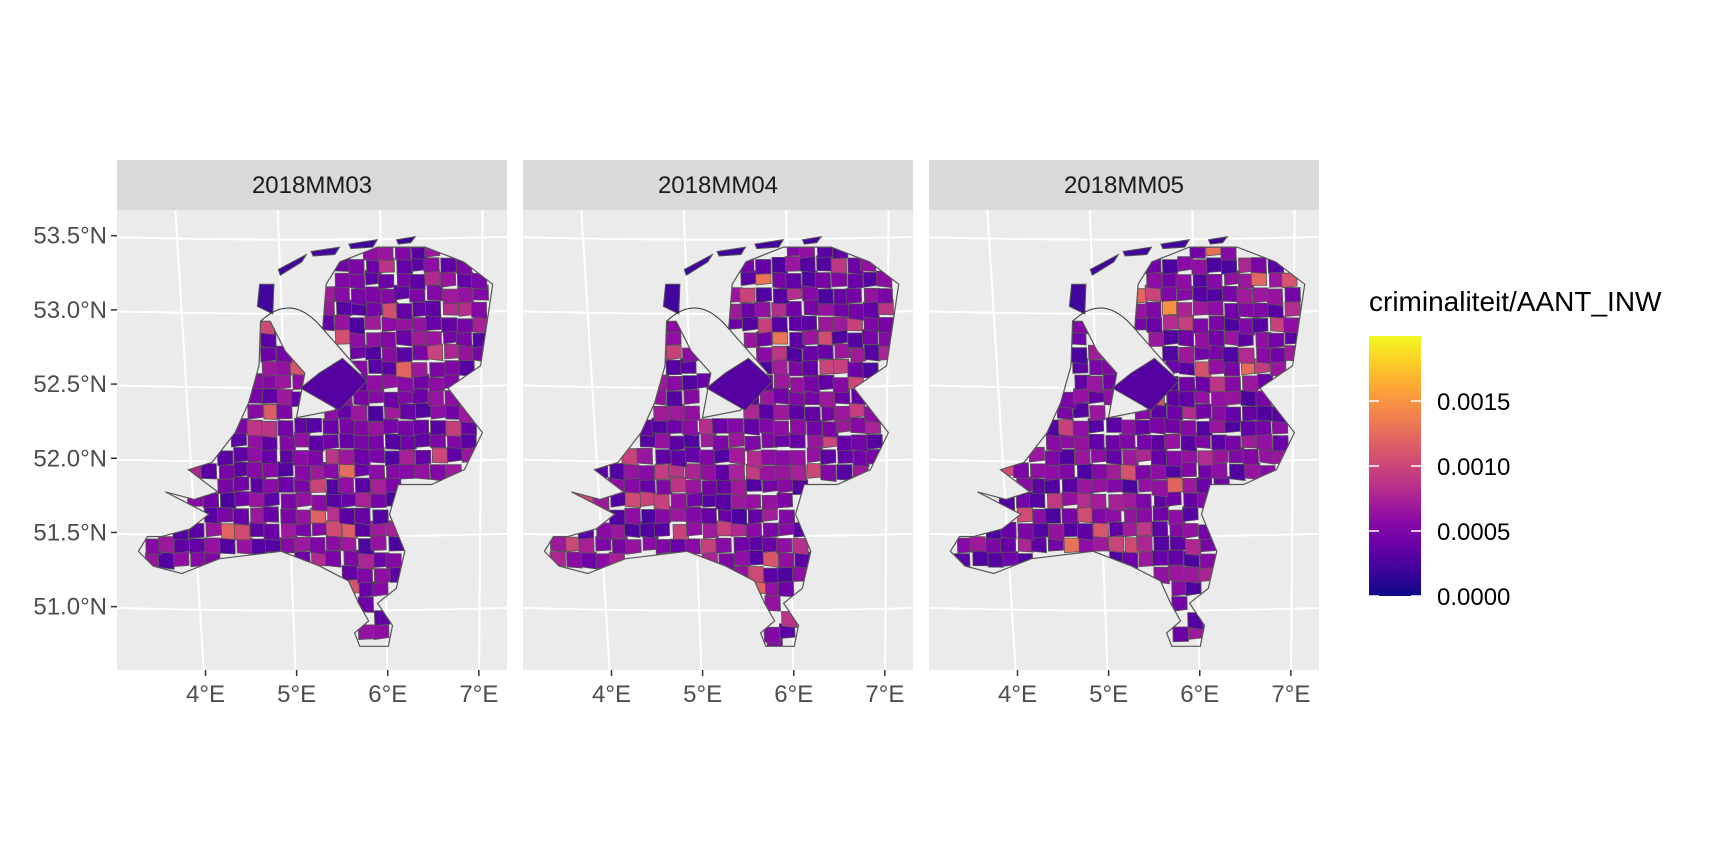 This screenshot has width=1728, height=864. Describe the element at coordinates (722, 447) in the screenshot. I see `municipality-cells` at that location.